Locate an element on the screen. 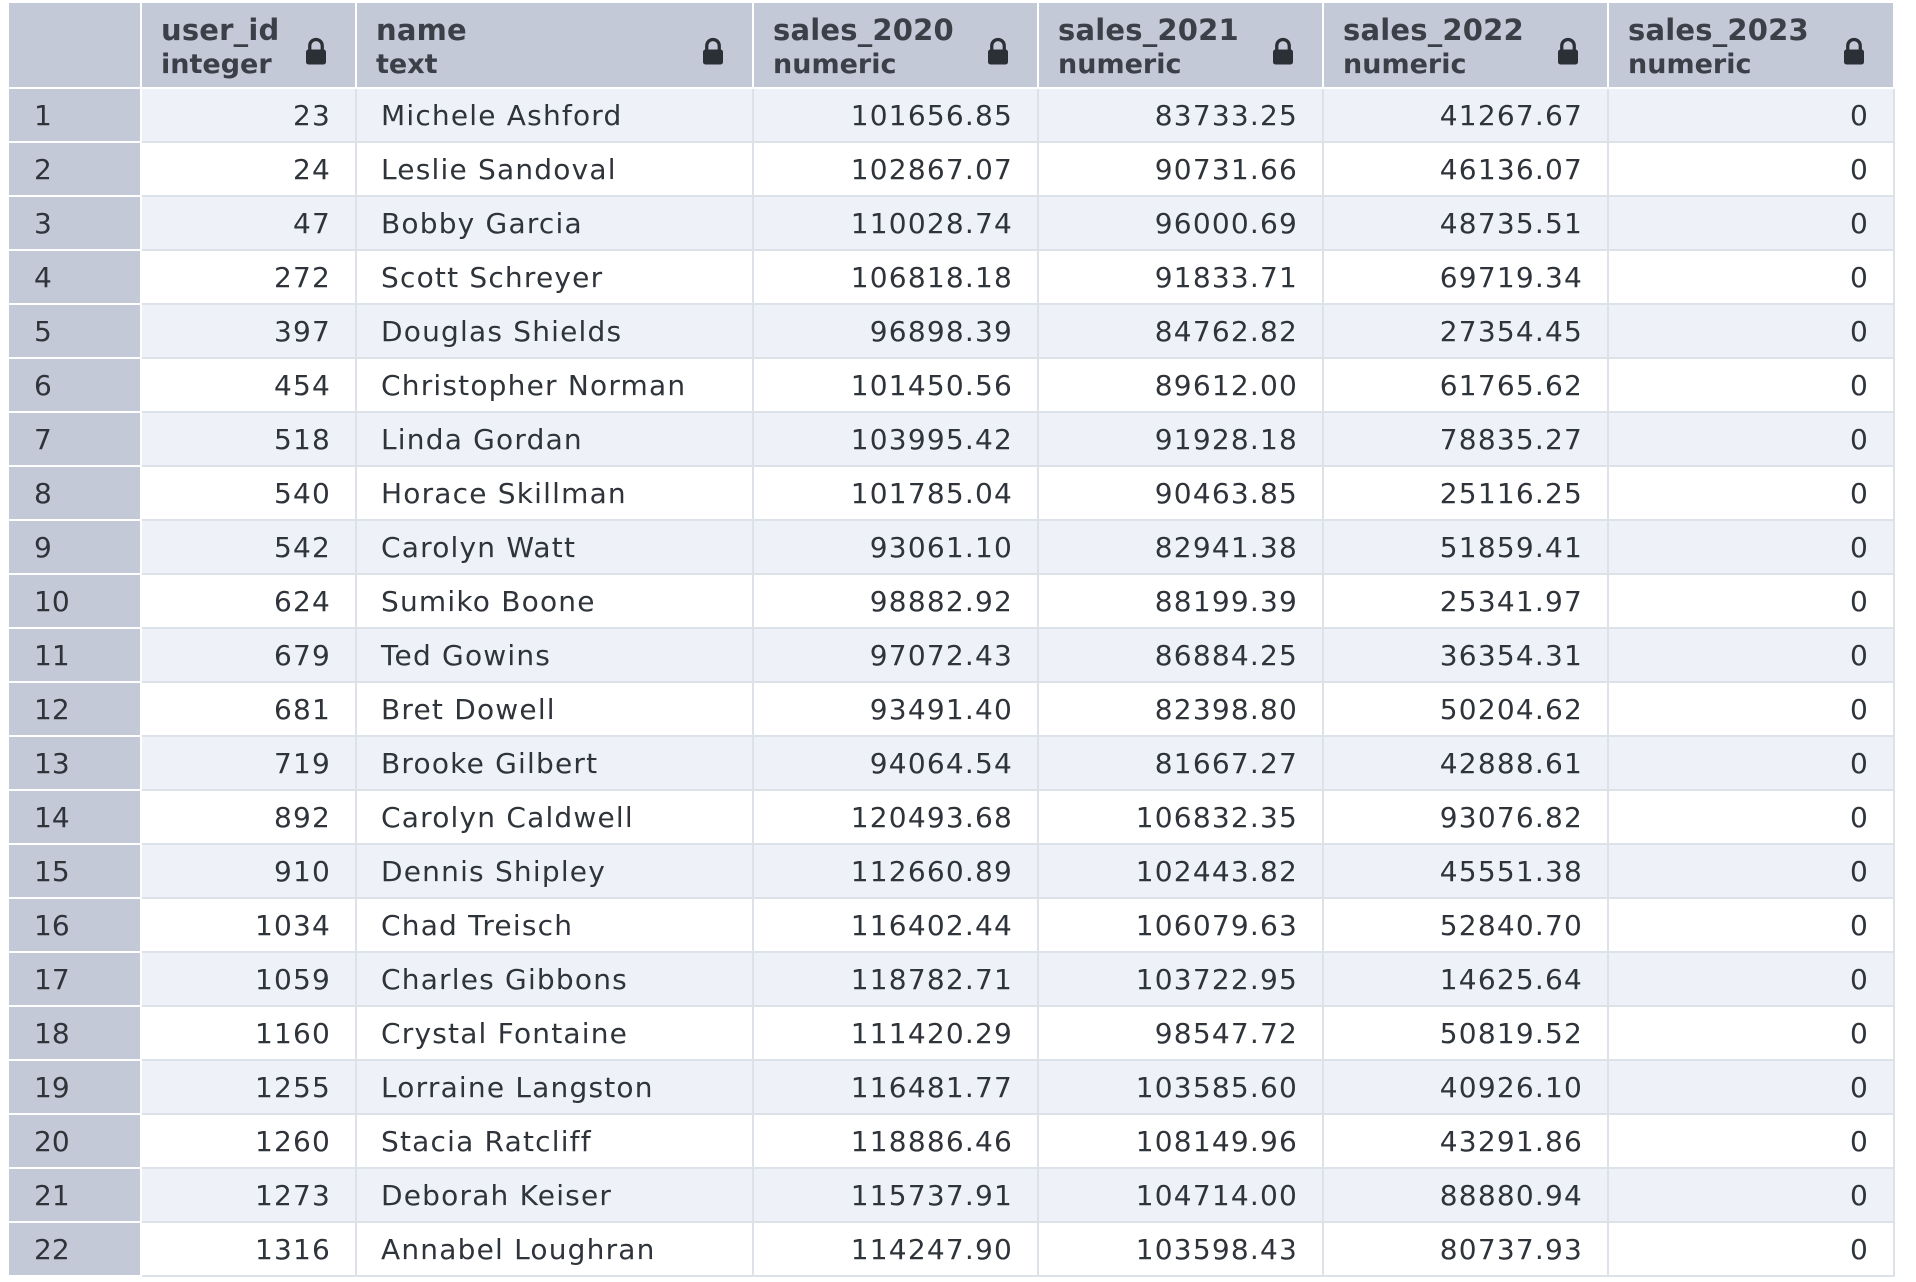 Image resolution: width=1916 pixels, height=1282 pixels. column-header-user-id: user_id integer is located at coordinates (249, 46).